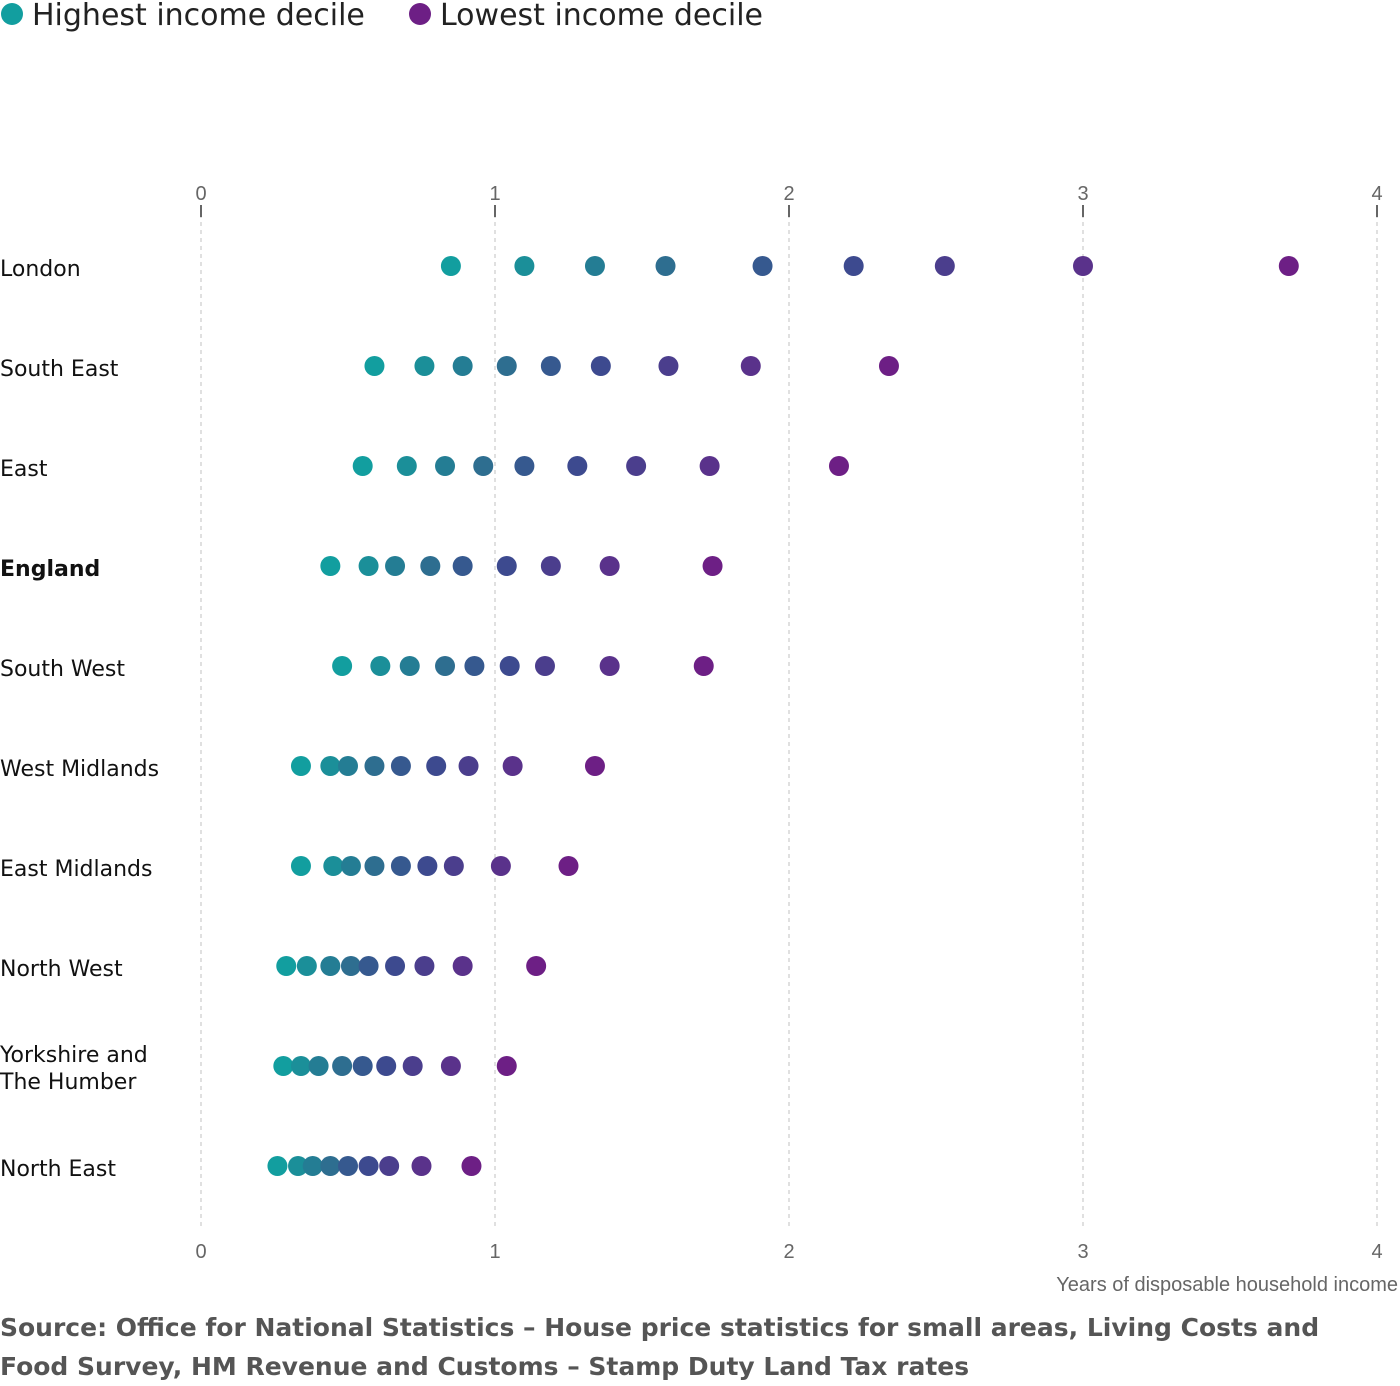 This screenshot has height=1386, width=1400. Describe the element at coordinates (200, 1252) in the screenshot. I see `bottom-tick-label-0: 0` at that location.